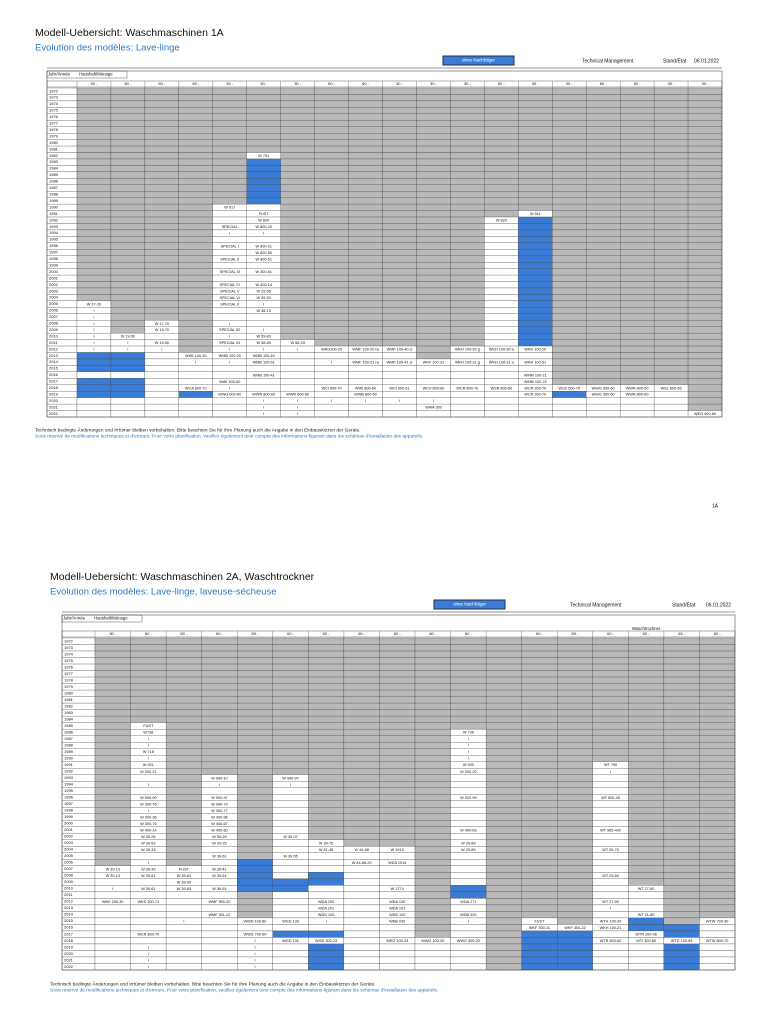  Describe the element at coordinates (468, 843) in the screenshot. I see `model: W 29-89` at that location.